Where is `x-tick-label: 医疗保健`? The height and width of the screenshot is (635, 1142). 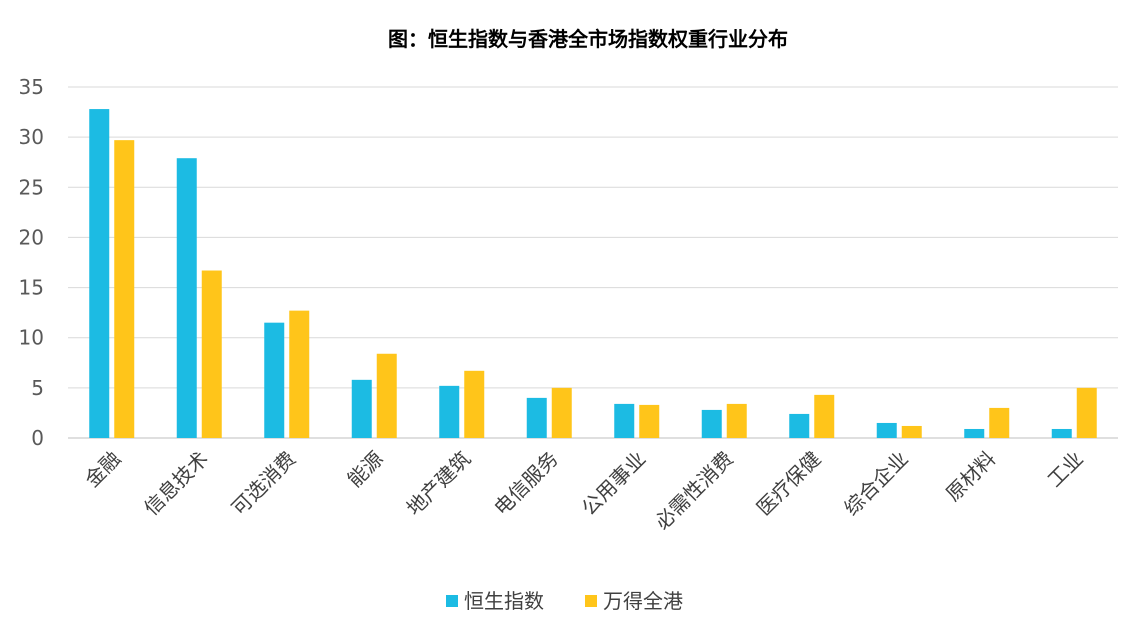 x-tick-label: 医疗保健 is located at coordinates (789, 484).